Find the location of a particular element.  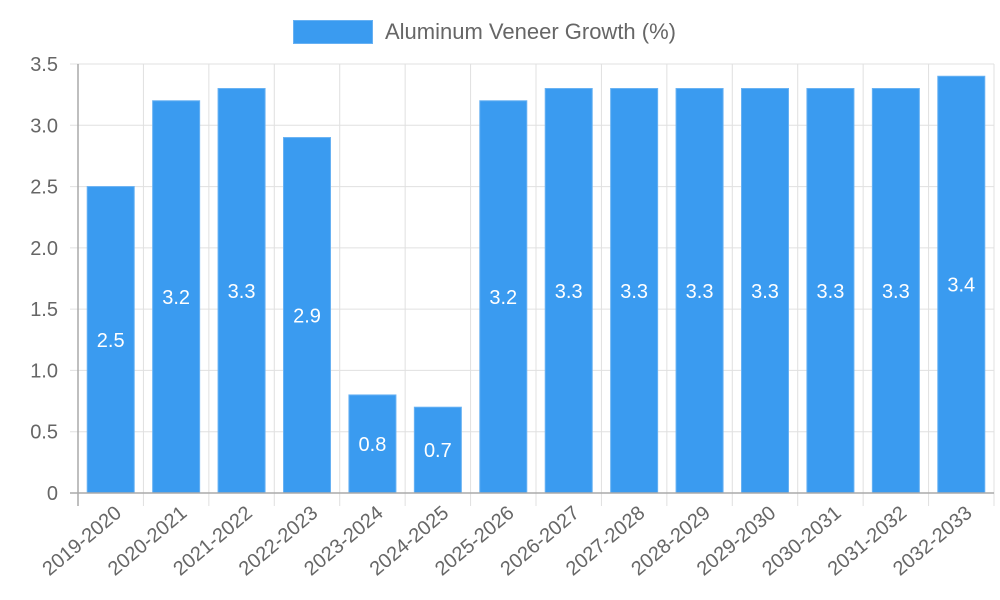

data-label: 0.8 is located at coordinates (373, 445).